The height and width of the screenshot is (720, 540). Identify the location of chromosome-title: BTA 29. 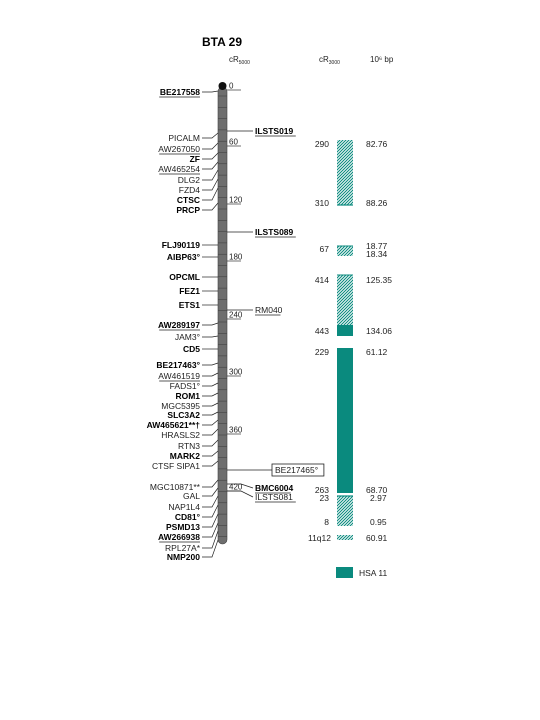
(222, 42).